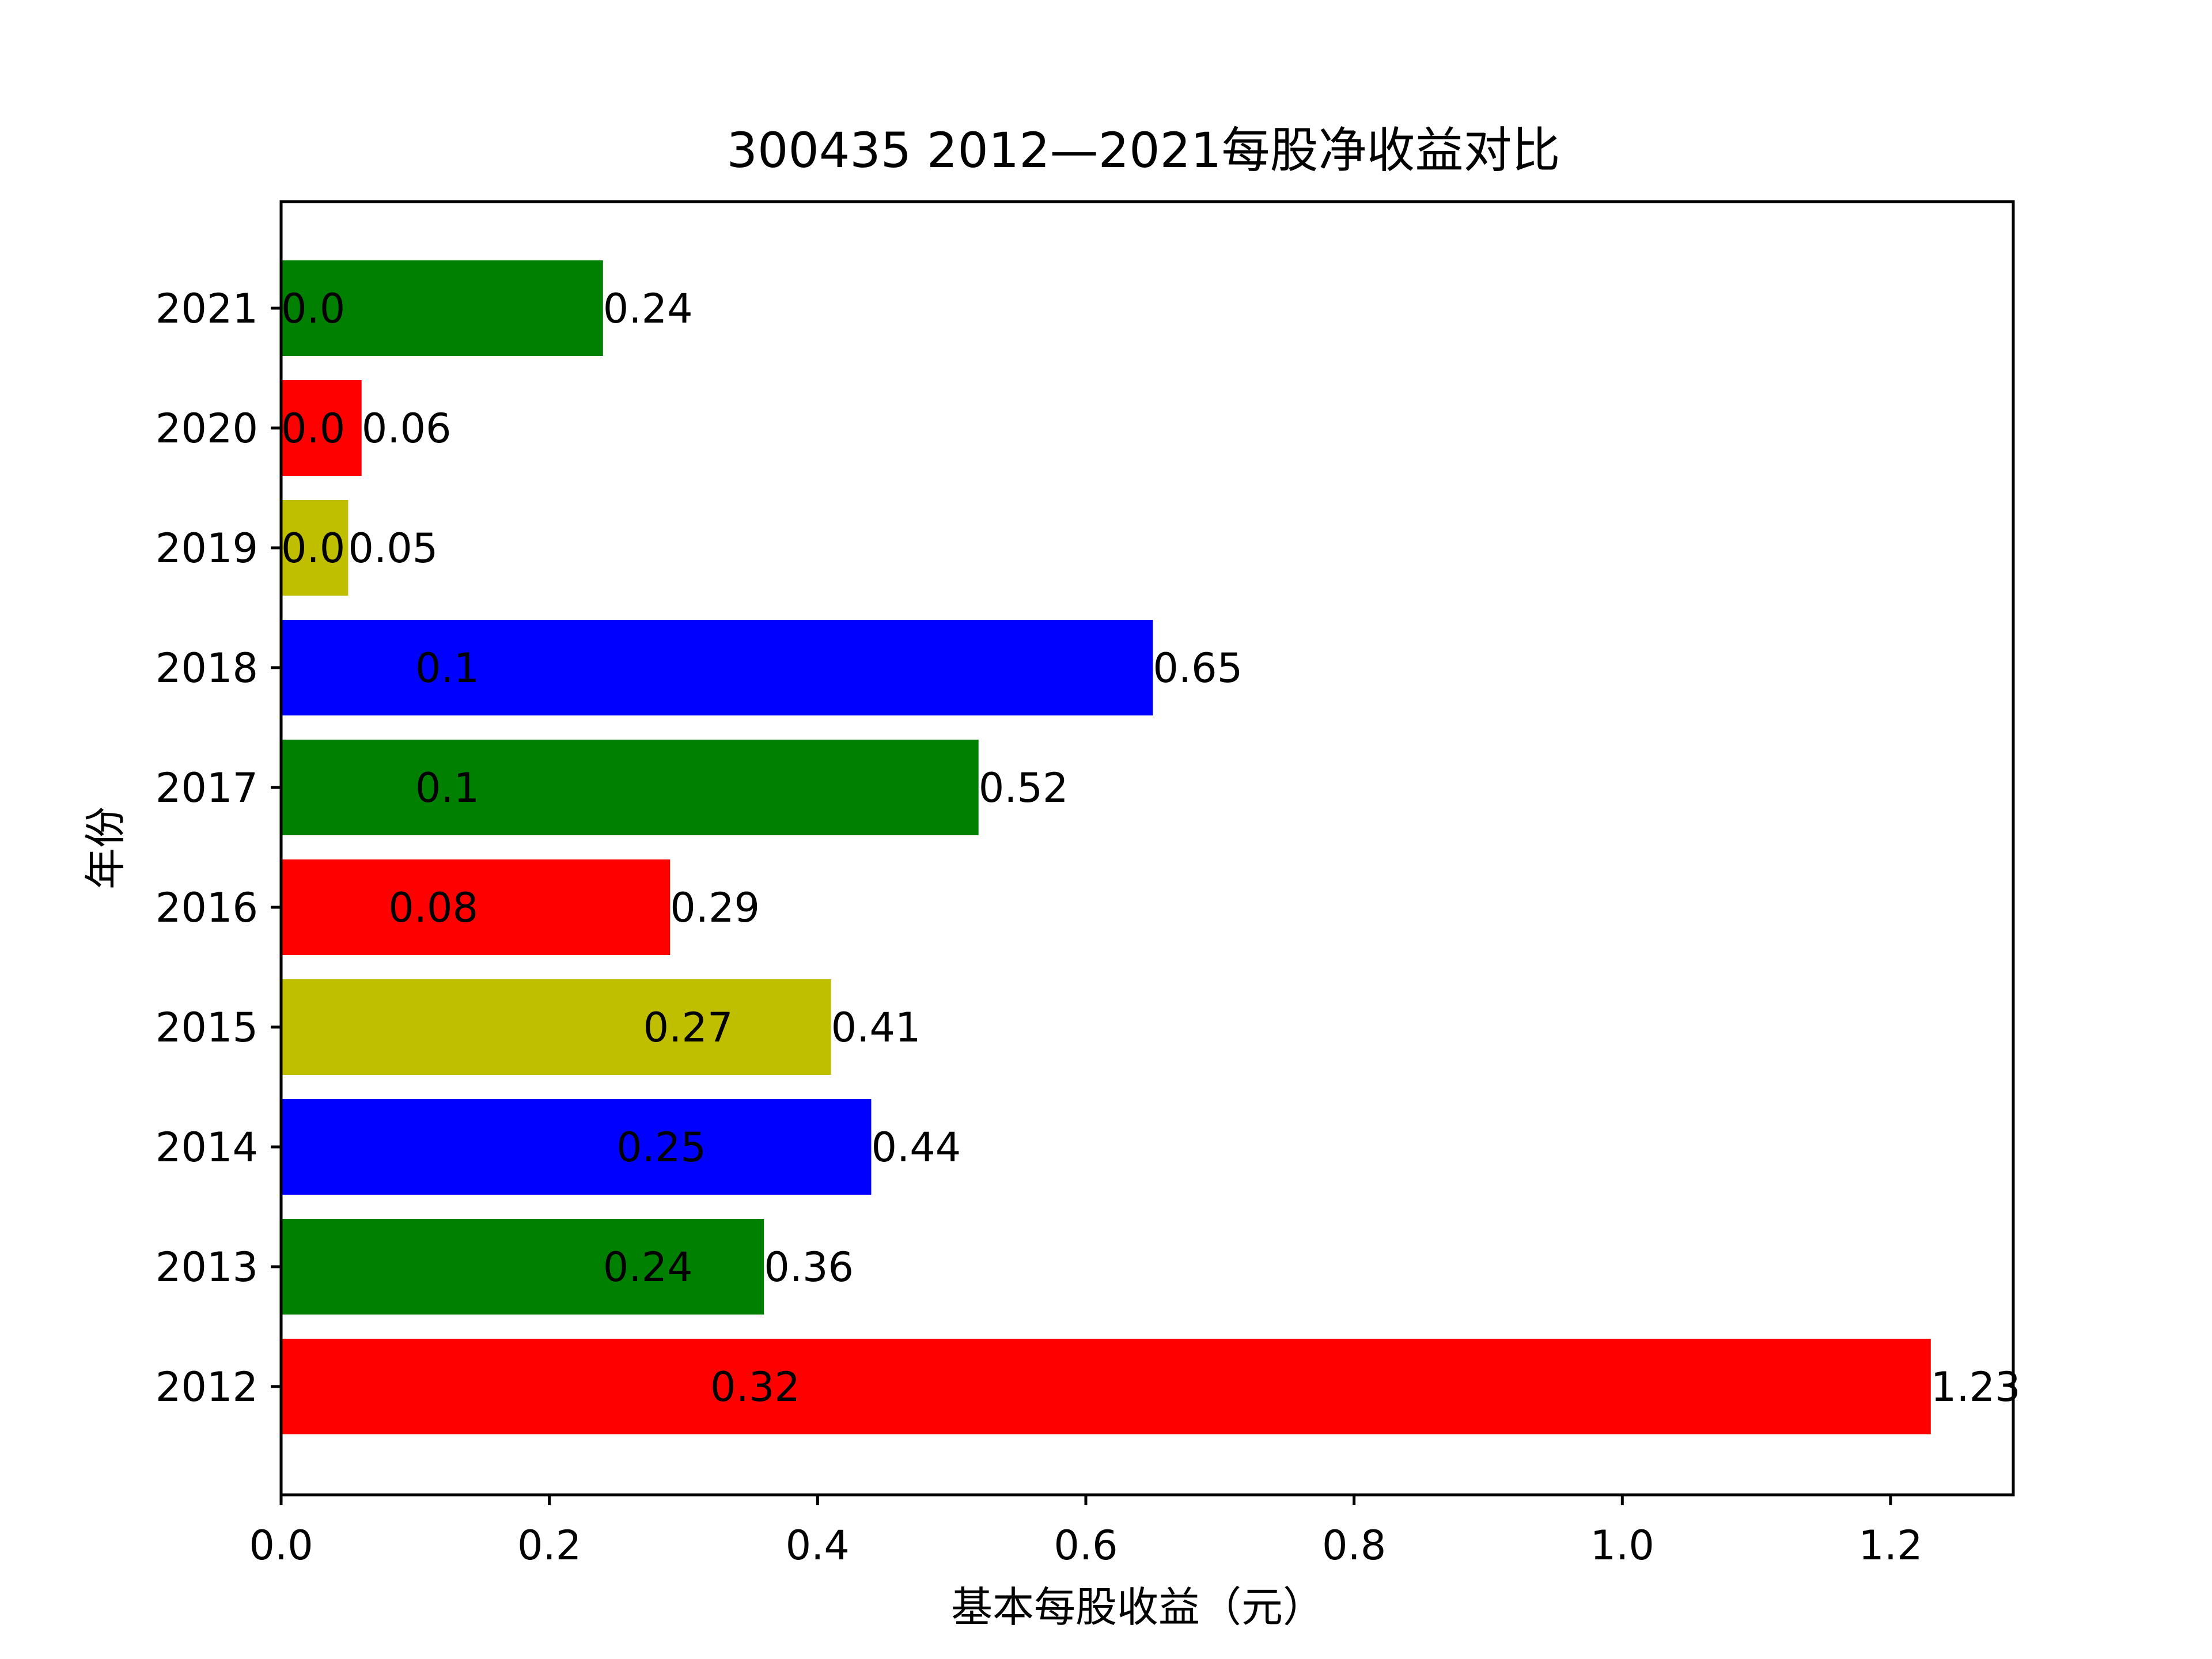 The image size is (2212, 1659). Describe the element at coordinates (648, 308) in the screenshot. I see `bar-value-label-2021: 0.24` at that location.